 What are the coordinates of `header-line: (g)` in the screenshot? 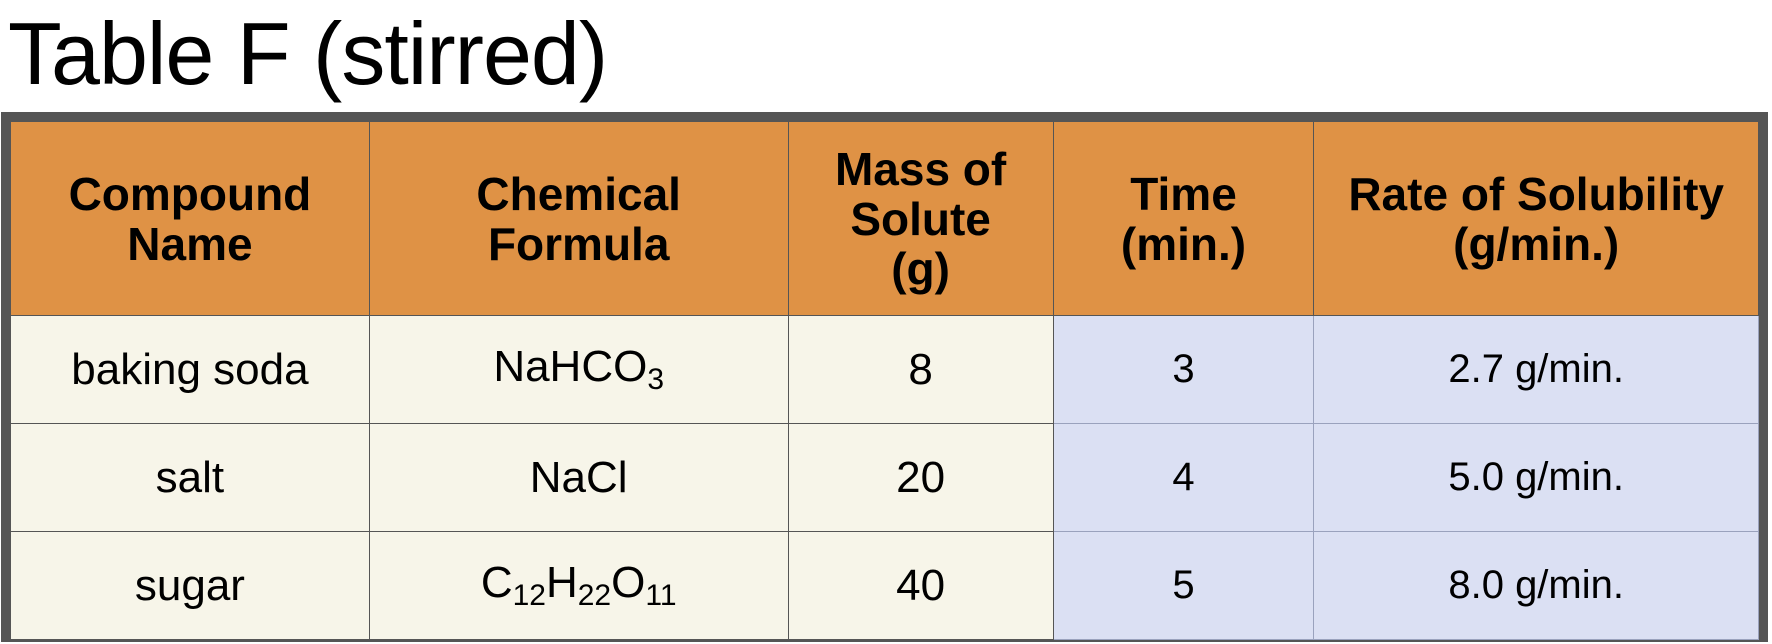 It's located at (920, 268).